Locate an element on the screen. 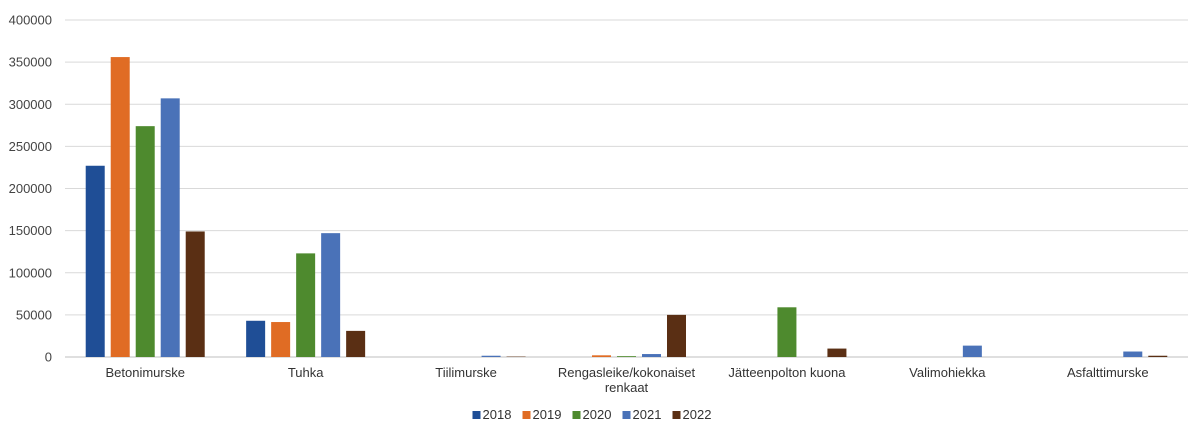 This screenshot has width=1195, height=424. x-category-label: Asfalttimurske is located at coordinates (1108, 372).